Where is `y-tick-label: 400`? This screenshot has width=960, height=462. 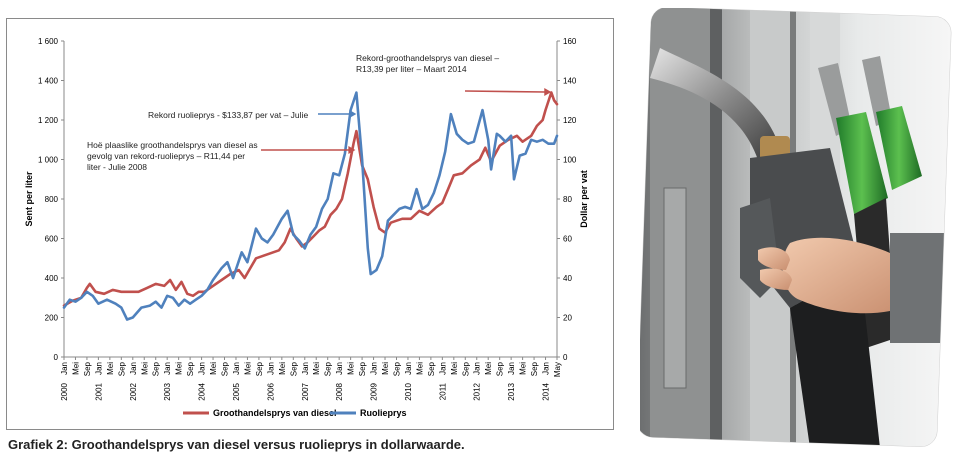 y-tick-label: 400 is located at coordinates (52, 278).